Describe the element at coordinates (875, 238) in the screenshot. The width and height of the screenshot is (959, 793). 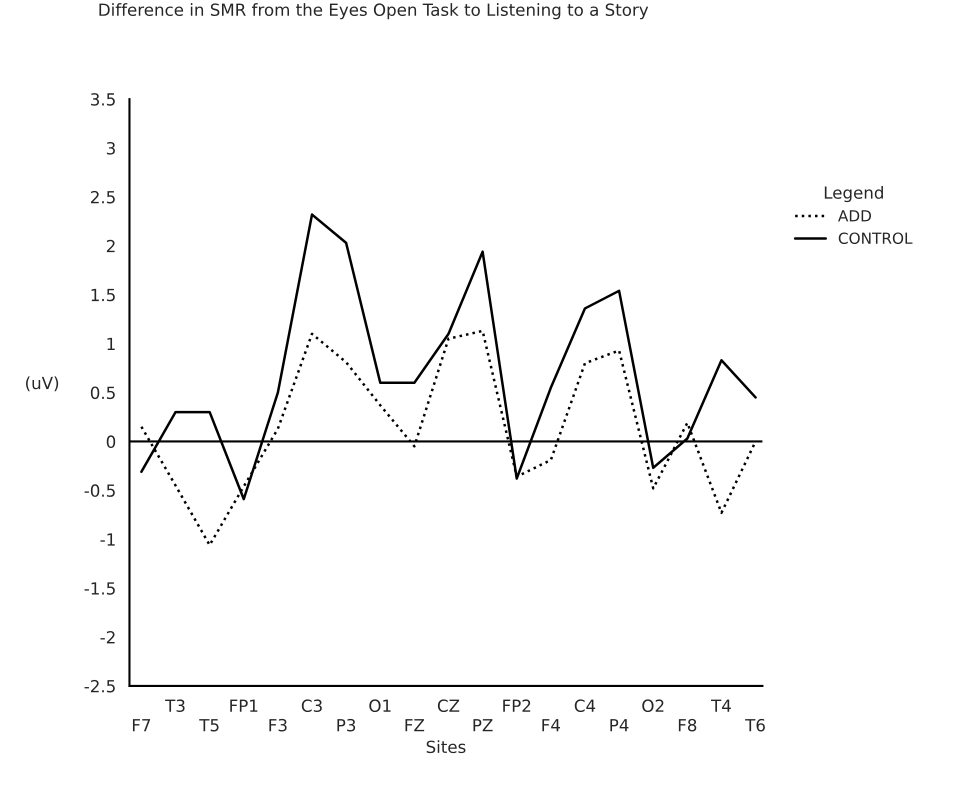
I see `legend-label: CONTROL` at that location.